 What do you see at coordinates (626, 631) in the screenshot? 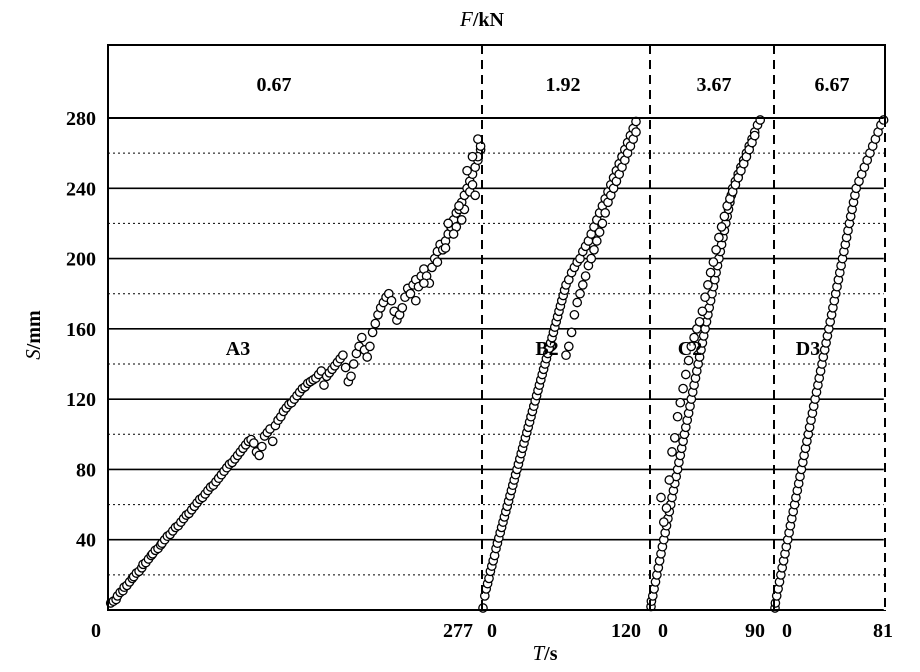
I see `x-tick-label: 120` at bounding box center [626, 631].